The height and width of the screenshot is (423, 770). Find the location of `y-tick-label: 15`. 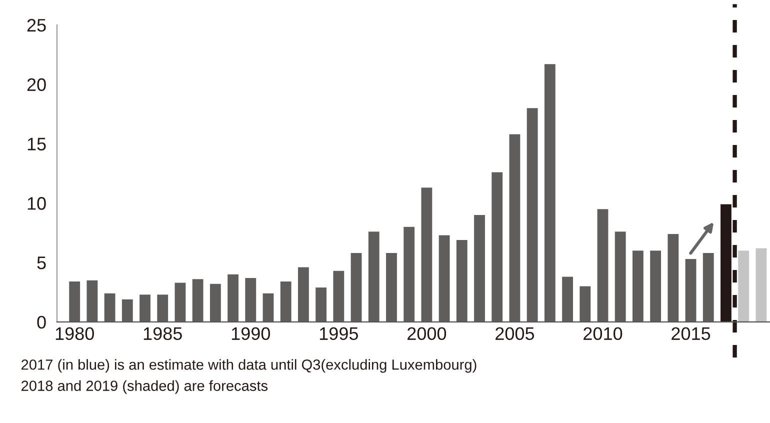

y-tick-label: 15 is located at coordinates (37, 144).